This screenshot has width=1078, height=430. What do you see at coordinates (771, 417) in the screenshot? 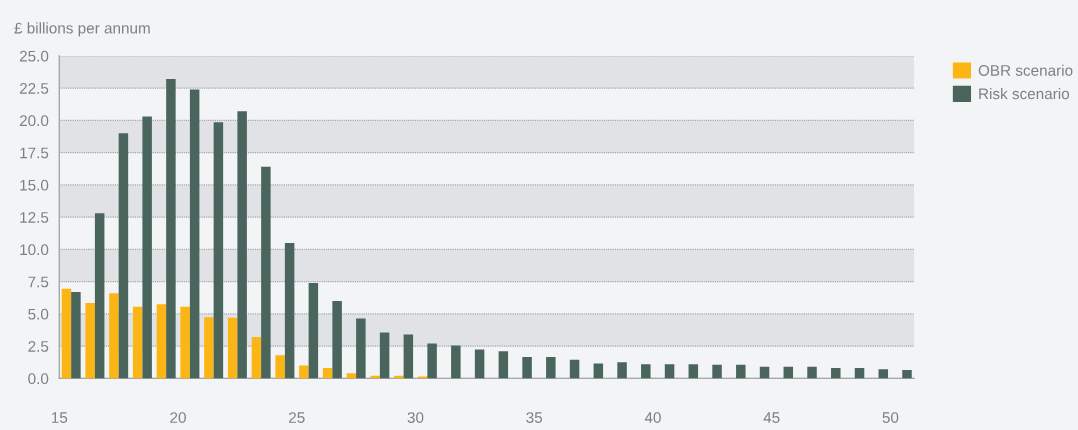
I see `x-tick-label: 45` at bounding box center [771, 417].